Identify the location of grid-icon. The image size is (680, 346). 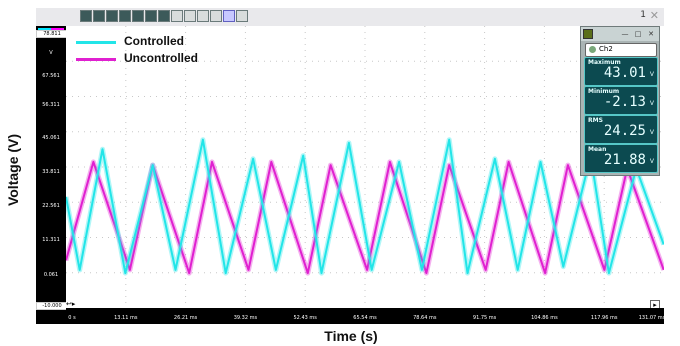
(125, 16).